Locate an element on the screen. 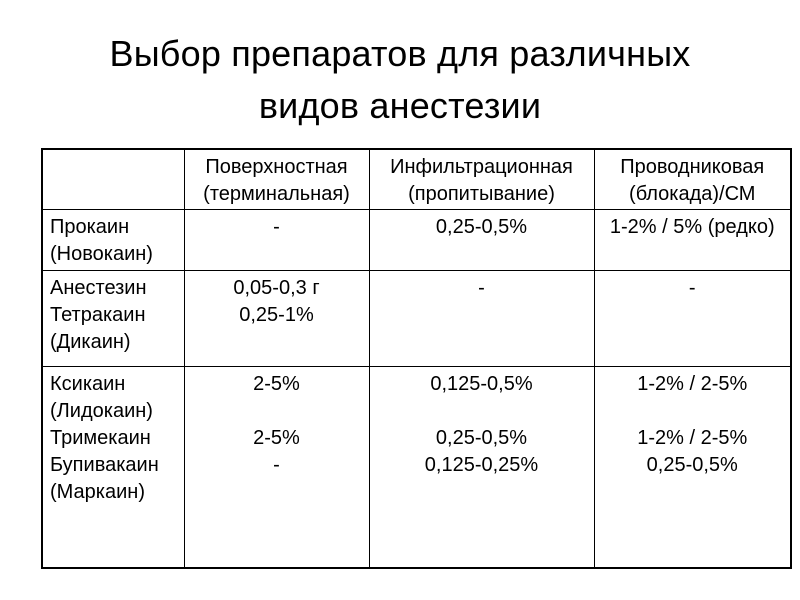 Image resolution: width=800 pixels, height=600 pixels. cell-line: Ксикаин is located at coordinates (88, 383).